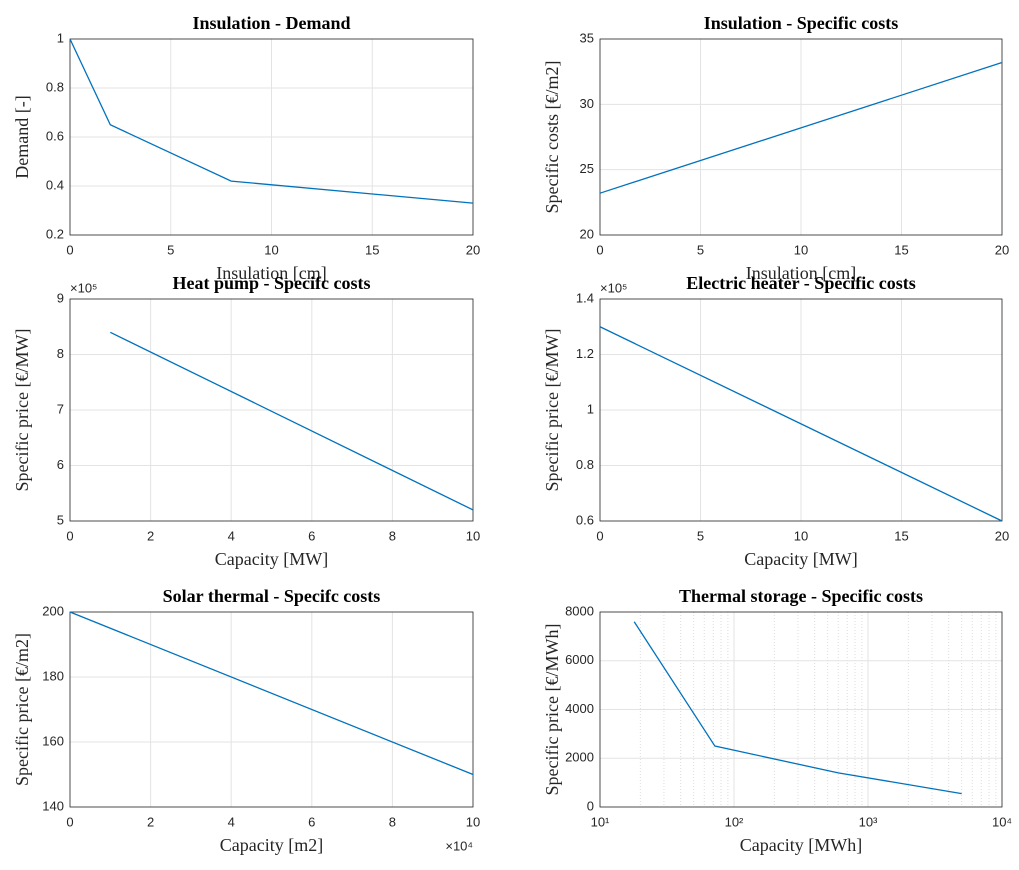  I want to click on x-axis-label: Capacity [m2], so click(271, 845).